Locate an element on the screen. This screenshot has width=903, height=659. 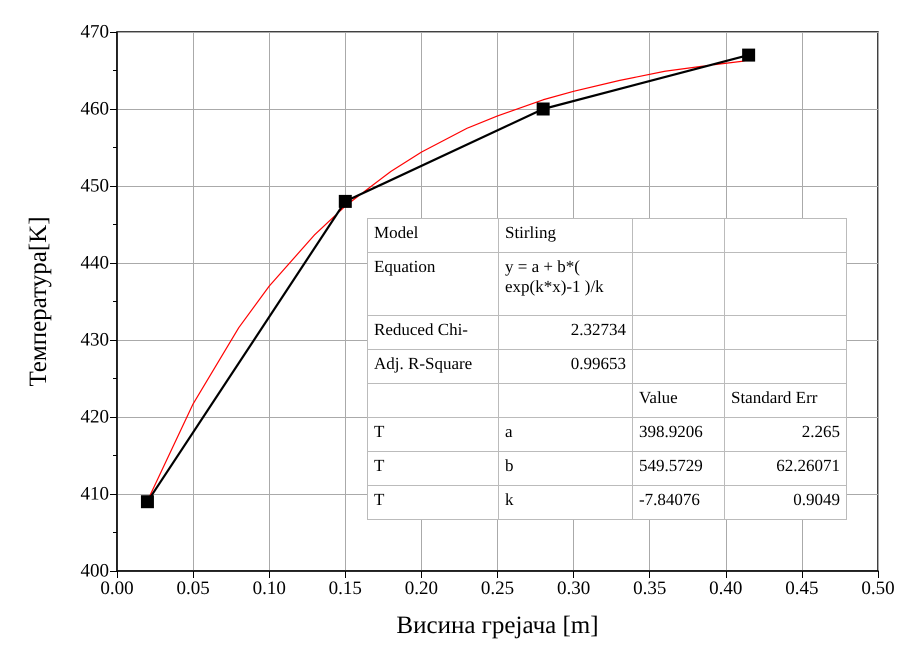
annotation: Adj. R-Square is located at coordinates (433, 367).